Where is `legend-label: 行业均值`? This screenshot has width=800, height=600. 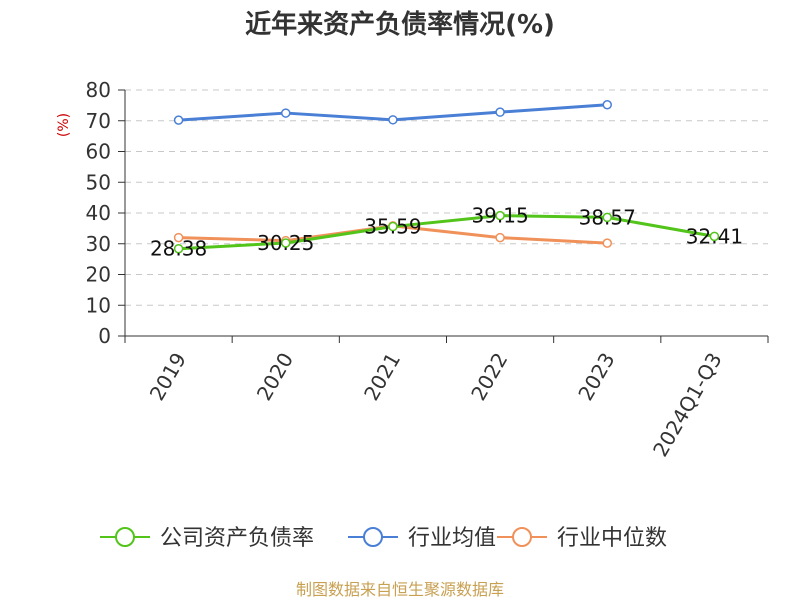 legend-label: 行业均值 is located at coordinates (452, 538).